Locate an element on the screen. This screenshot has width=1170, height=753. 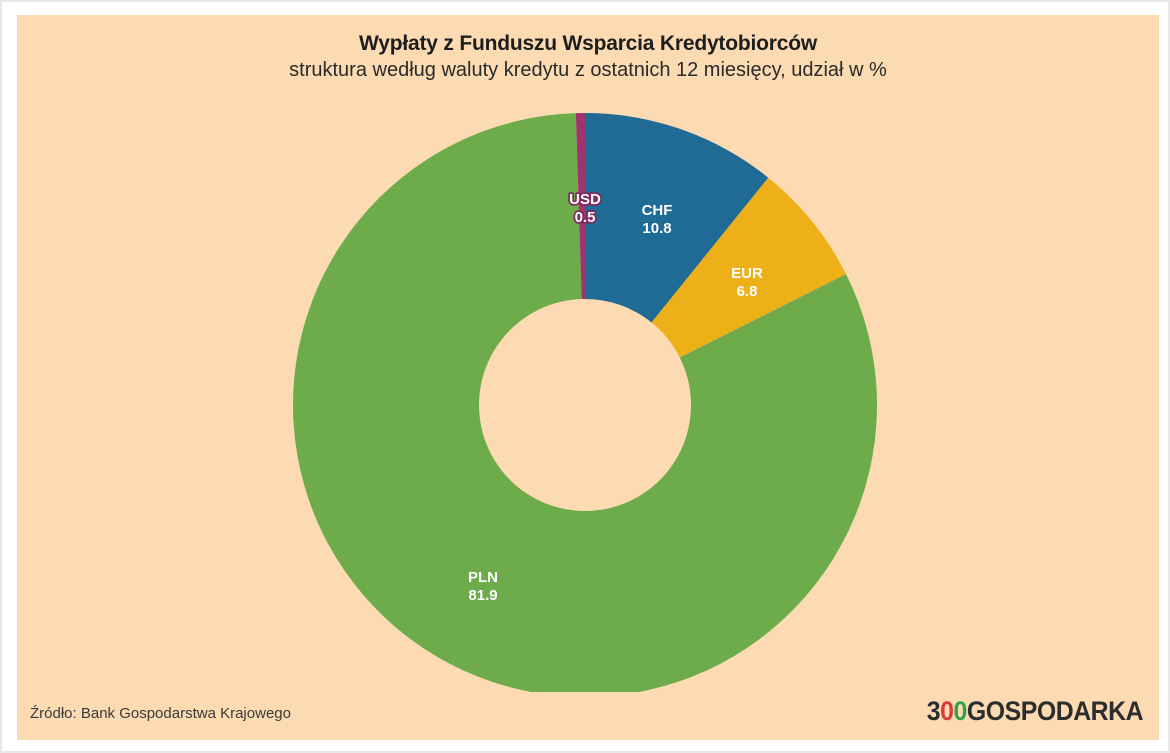
slice-label-eur: EUR 6.8 is located at coordinates (747, 282).